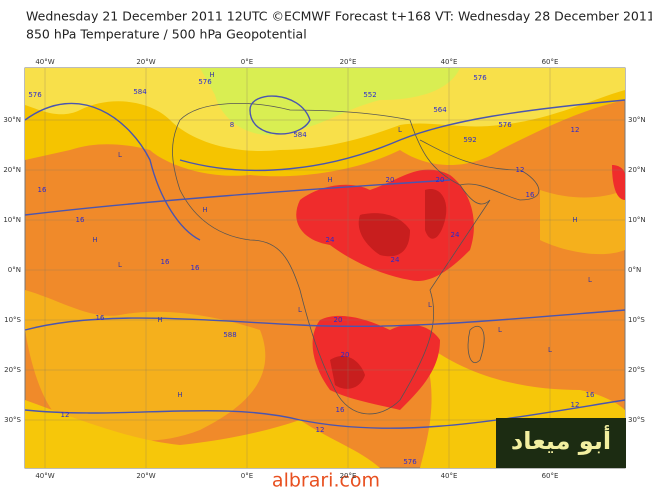  I want to click on contour-label: 588, so click(229, 335).